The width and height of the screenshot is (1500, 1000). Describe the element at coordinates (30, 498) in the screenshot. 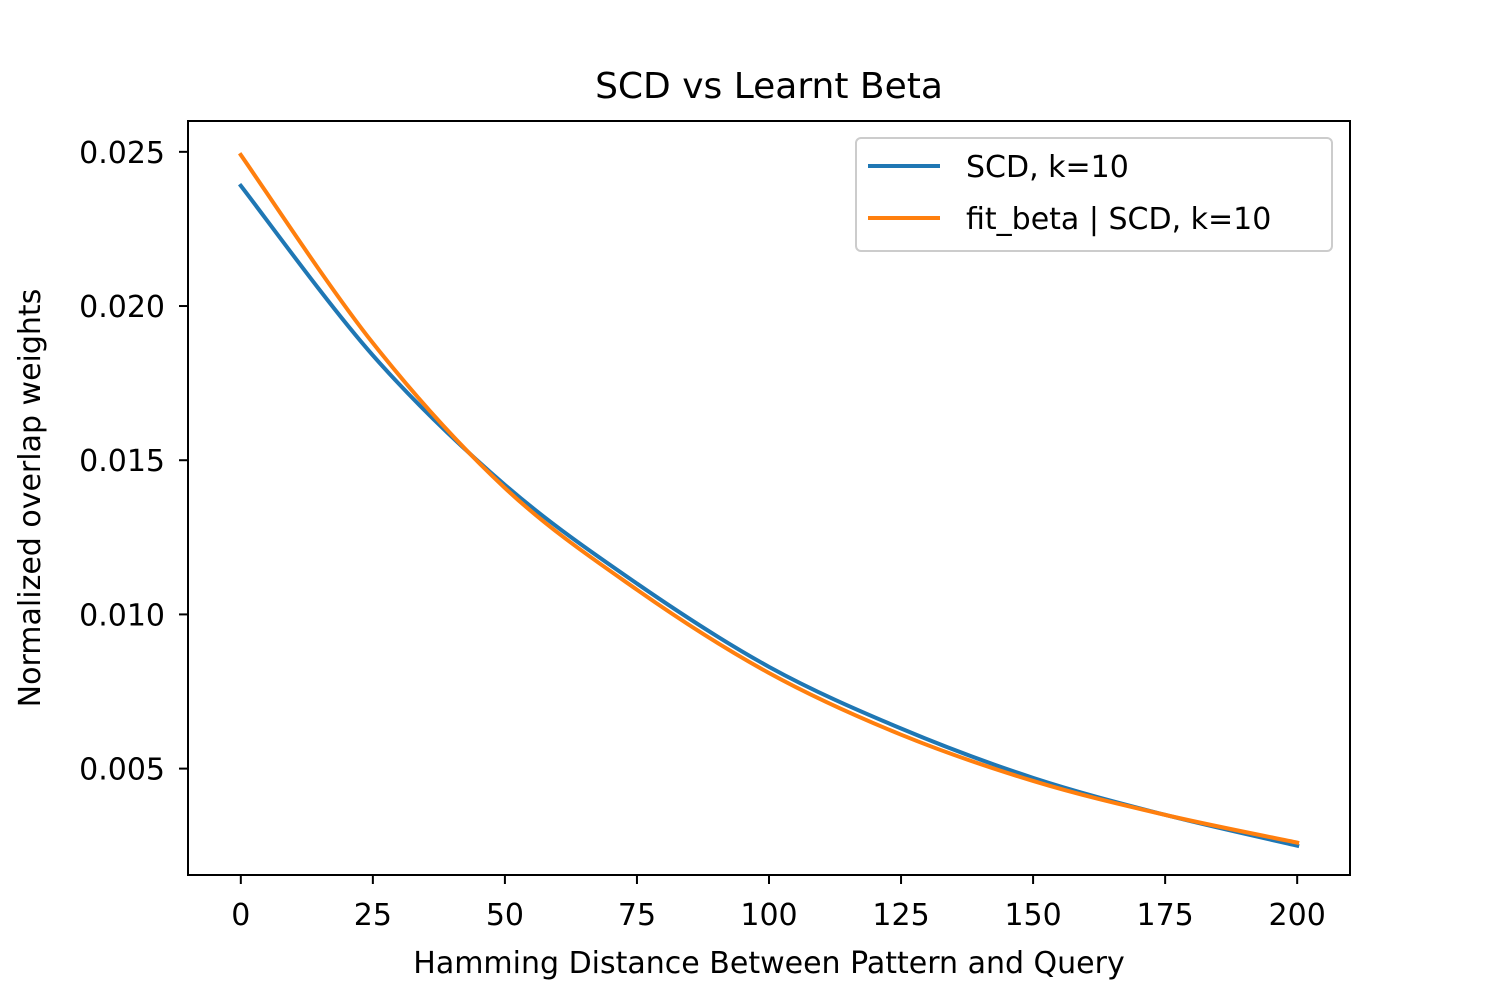

I see `y-axis-title: Normalized overlap weights` at that location.